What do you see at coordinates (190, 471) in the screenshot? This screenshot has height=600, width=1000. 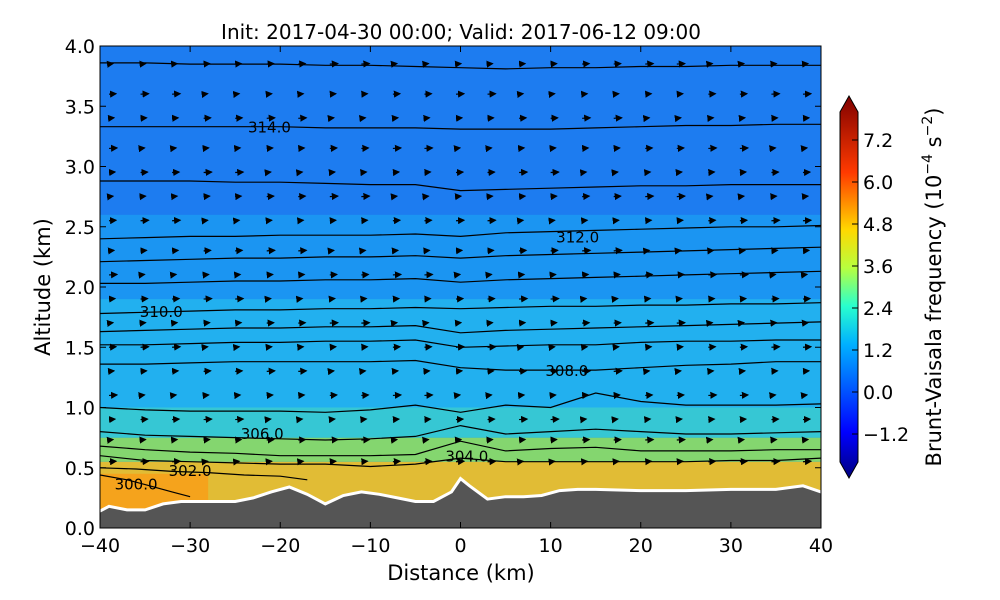 I see `contour-label: 302.0` at bounding box center [190, 471].